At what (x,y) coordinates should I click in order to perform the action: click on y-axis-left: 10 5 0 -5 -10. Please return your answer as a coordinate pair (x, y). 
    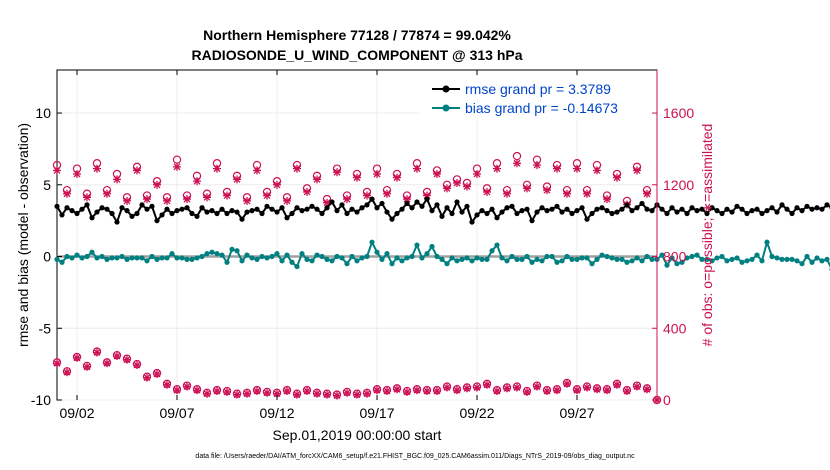
    Looking at the image, I should click on (46, 256).